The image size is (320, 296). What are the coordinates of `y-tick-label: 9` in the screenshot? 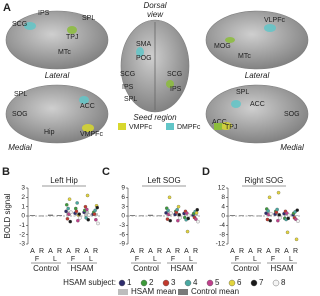 It's located at (123, 188).